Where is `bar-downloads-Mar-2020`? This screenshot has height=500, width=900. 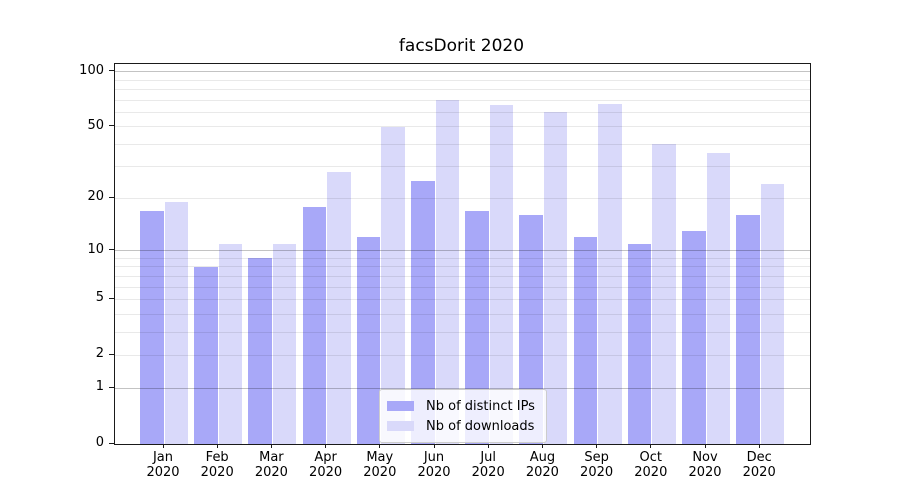 bar-downloads-Mar-2020 is located at coordinates (284, 343).